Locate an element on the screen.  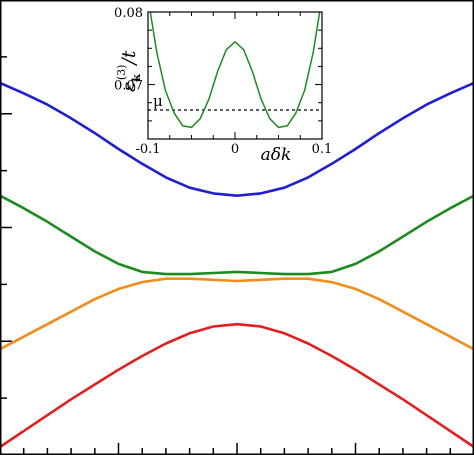
mu-annotation: μ is located at coordinates (158, 101).